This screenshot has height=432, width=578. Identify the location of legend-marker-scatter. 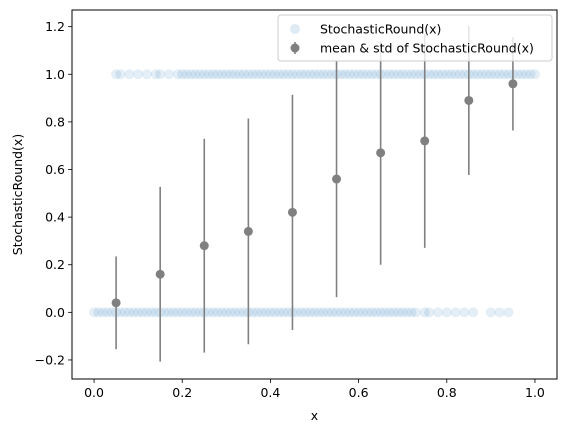
(295, 29).